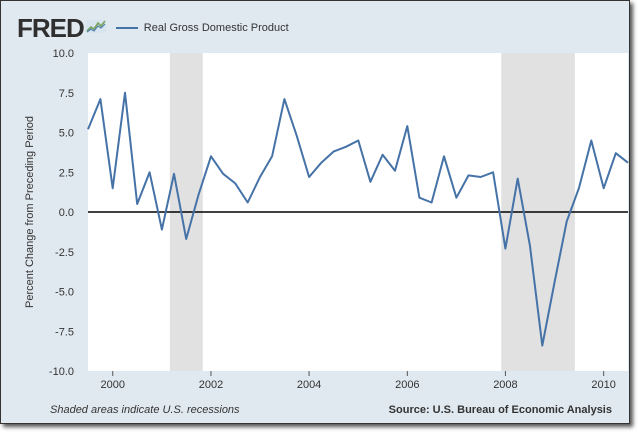 The height and width of the screenshot is (432, 638). Describe the element at coordinates (66, 213) in the screenshot. I see `y-tick-label: 0.0` at that location.